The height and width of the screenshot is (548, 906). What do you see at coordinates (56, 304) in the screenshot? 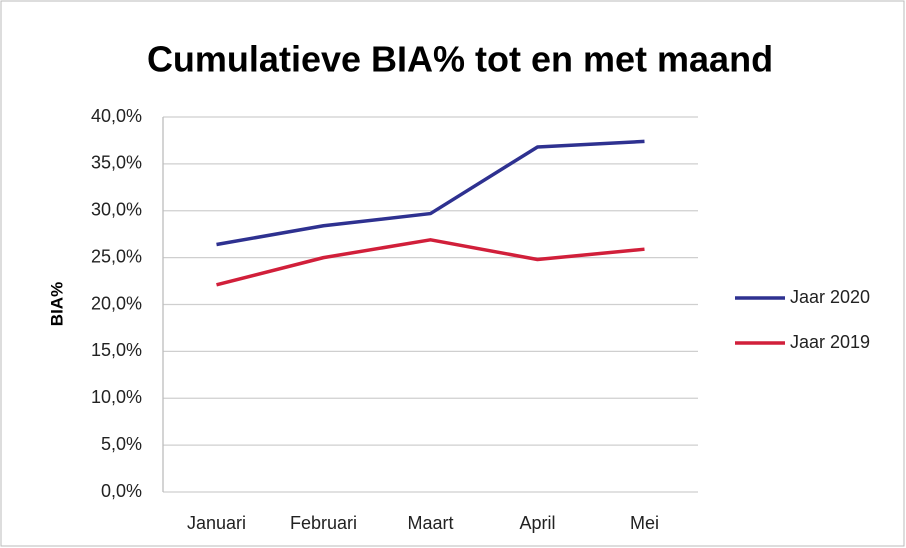
I see `y-axis-label: BIA%` at bounding box center [56, 304].